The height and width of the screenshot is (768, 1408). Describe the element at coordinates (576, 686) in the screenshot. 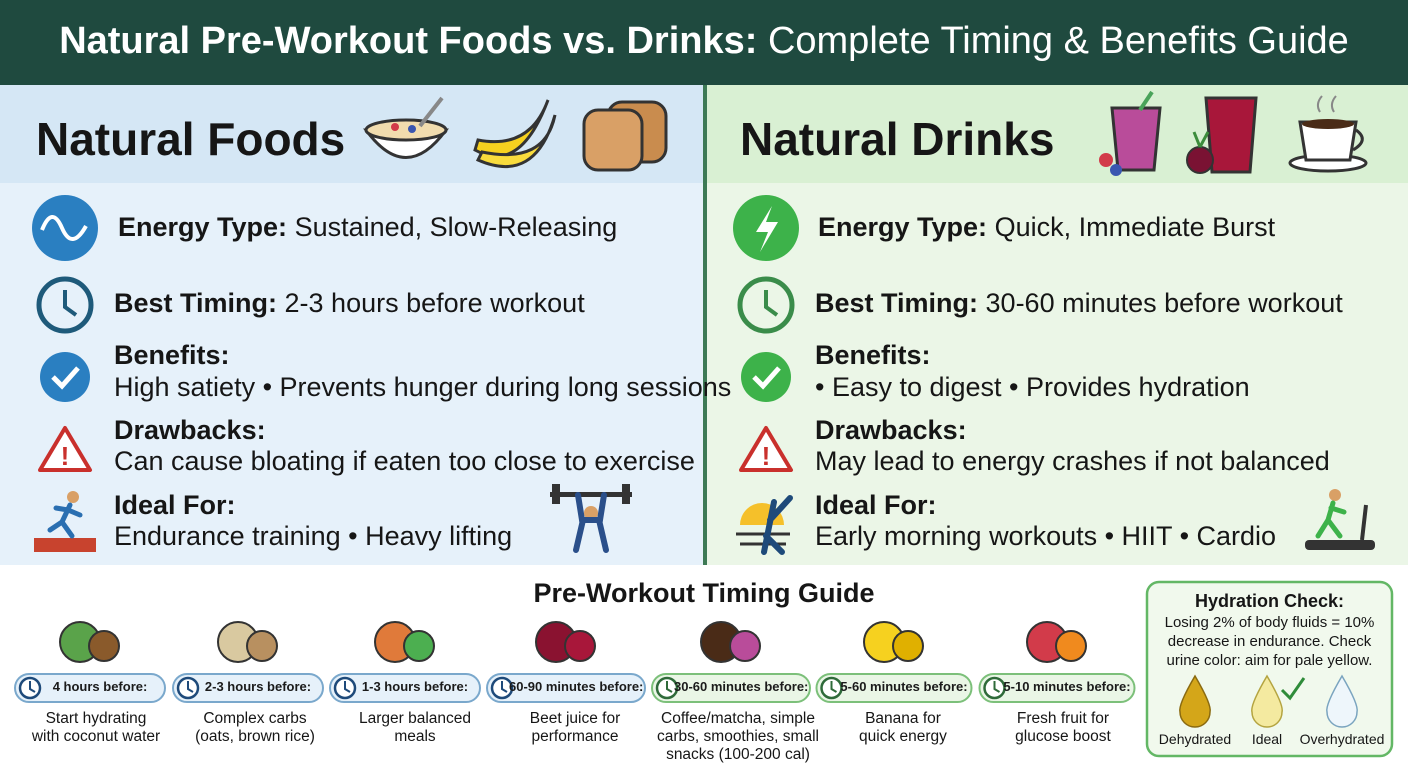

I see `step-time: 60-90 minutes before:` at that location.